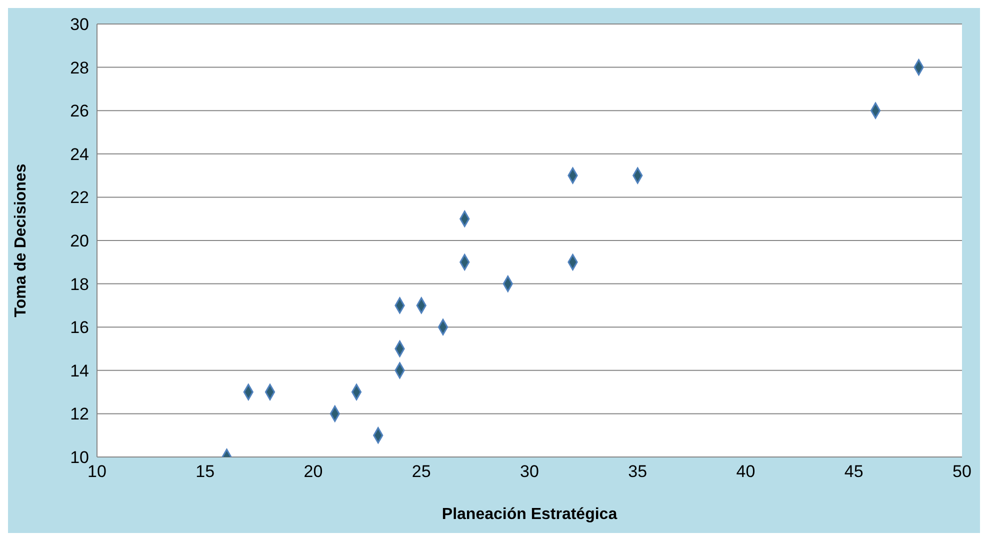  I want to click on y-tick-label: 18, so click(79, 284).